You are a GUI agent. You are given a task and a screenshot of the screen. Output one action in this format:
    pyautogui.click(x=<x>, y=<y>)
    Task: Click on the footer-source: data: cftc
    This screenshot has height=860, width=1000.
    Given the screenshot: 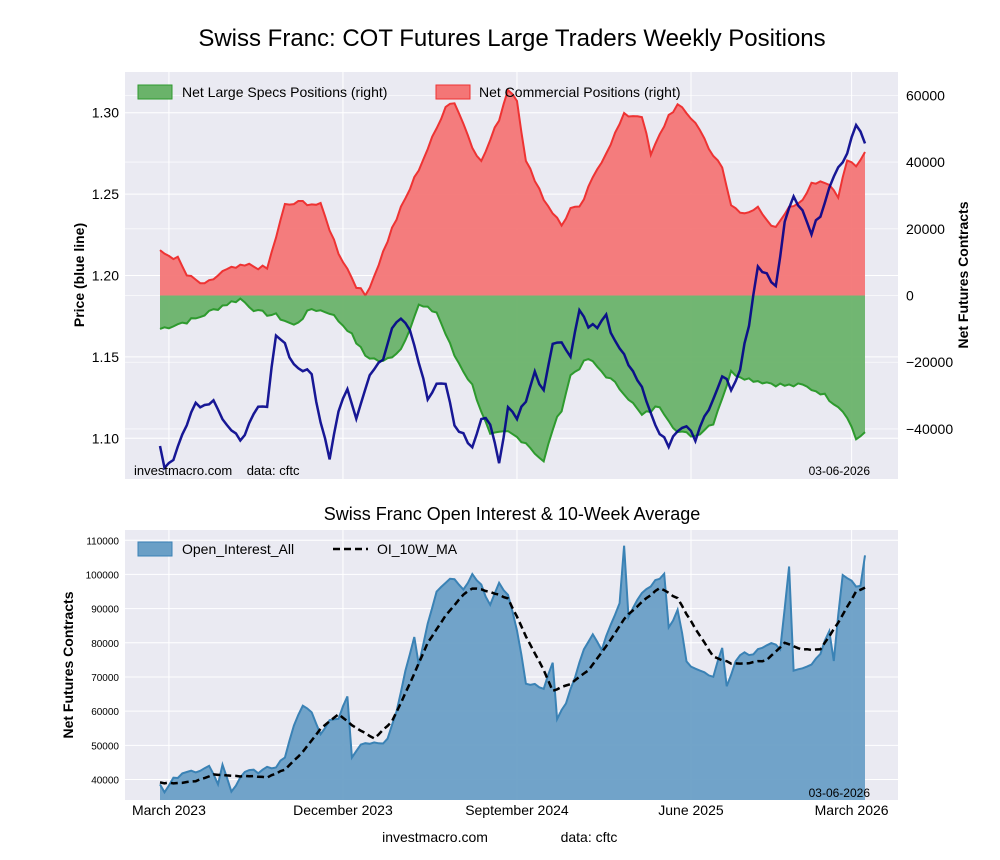 What is the action you would take?
    pyautogui.click(x=589, y=837)
    